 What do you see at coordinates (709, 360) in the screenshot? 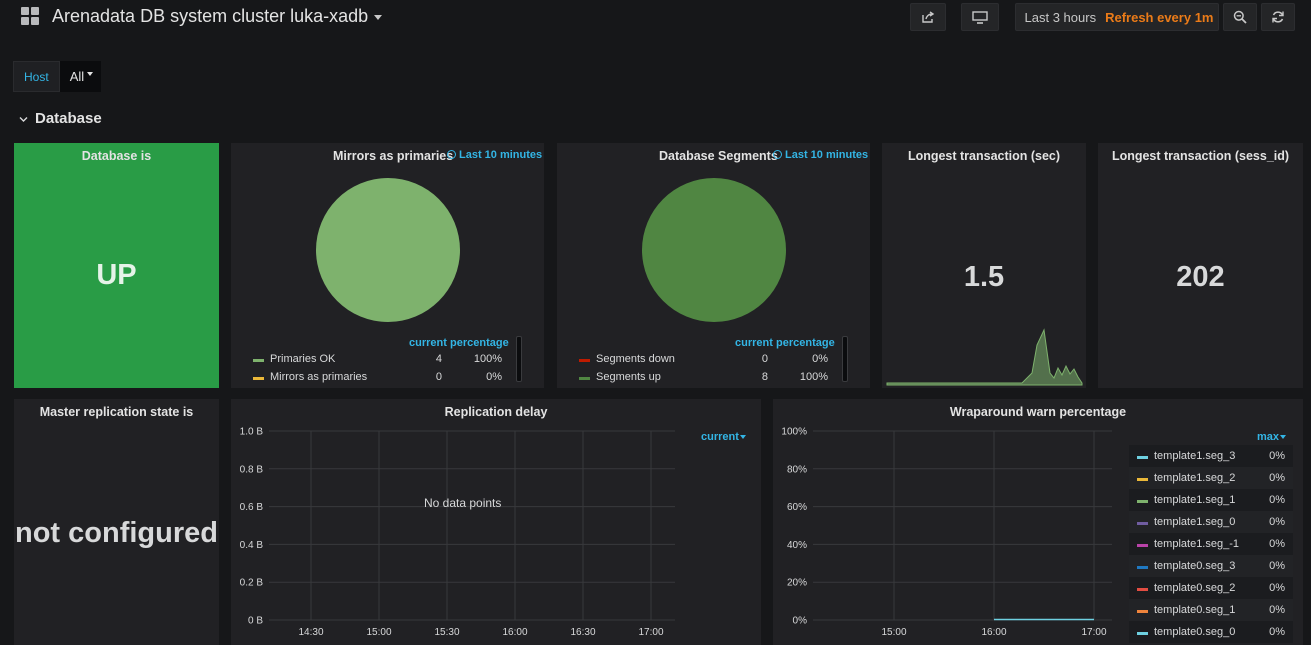
I see `legend-item: Segments down 0 0%` at bounding box center [709, 360].